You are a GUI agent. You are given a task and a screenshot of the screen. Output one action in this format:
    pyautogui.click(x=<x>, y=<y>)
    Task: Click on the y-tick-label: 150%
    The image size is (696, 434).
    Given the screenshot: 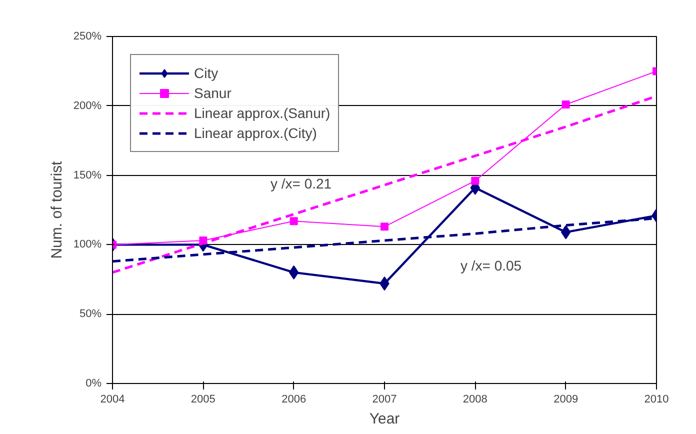 What is the action you would take?
    pyautogui.click(x=87, y=175)
    